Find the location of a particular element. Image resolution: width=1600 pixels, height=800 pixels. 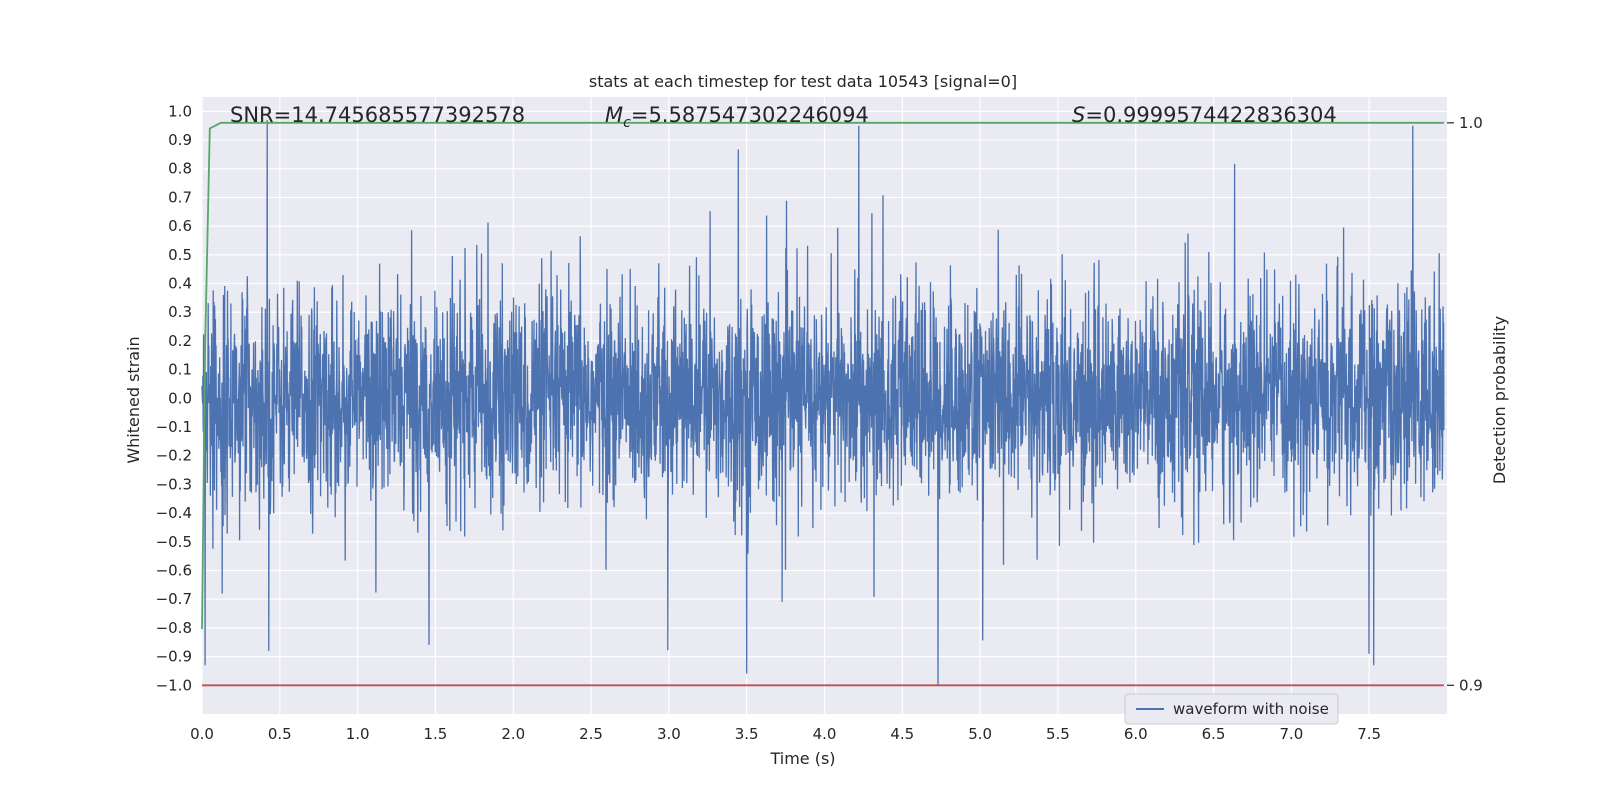

y-tick-label: −0.3 is located at coordinates (174, 484).